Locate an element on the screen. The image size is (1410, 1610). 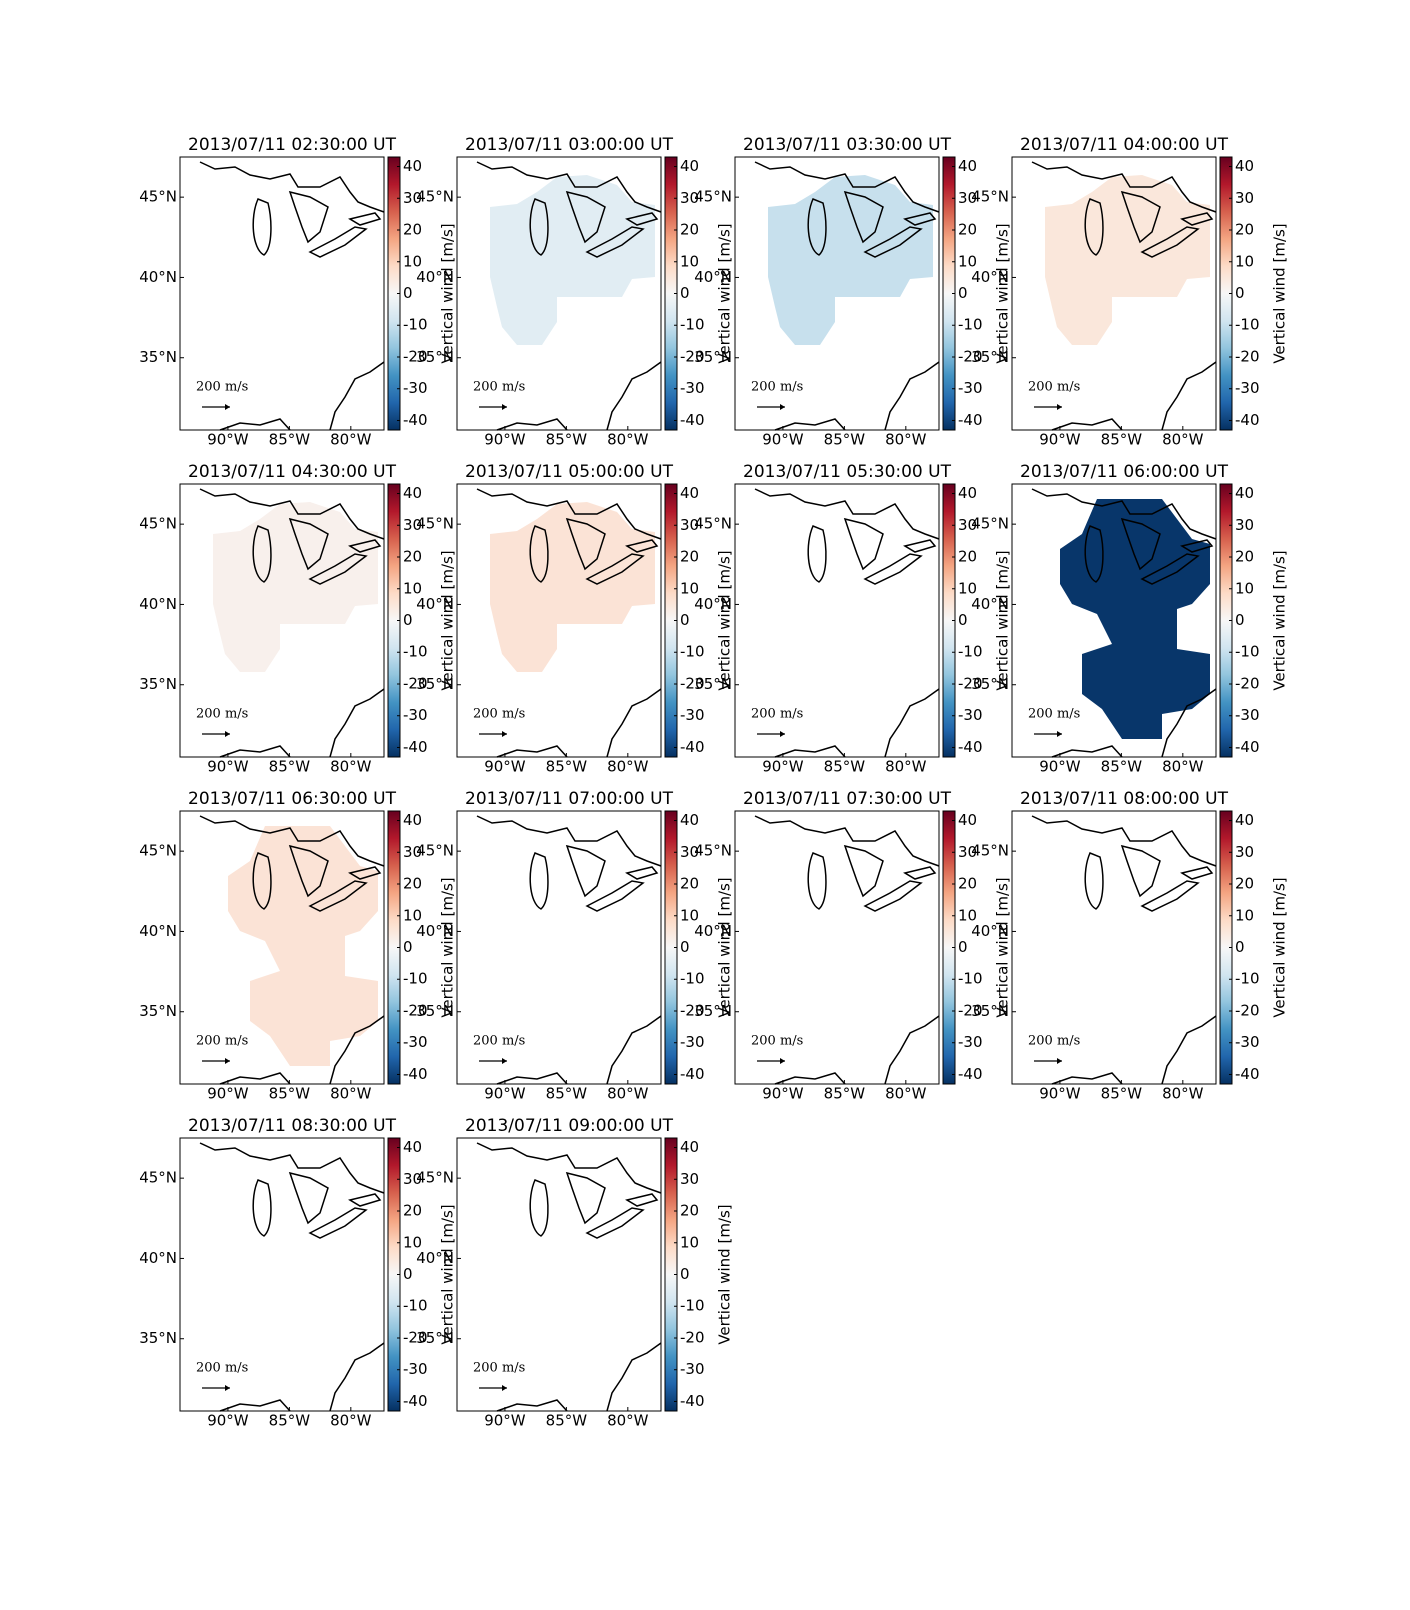
panel-title: 2013/07/11 04:00:00 UT is located at coordinates (1124, 145).